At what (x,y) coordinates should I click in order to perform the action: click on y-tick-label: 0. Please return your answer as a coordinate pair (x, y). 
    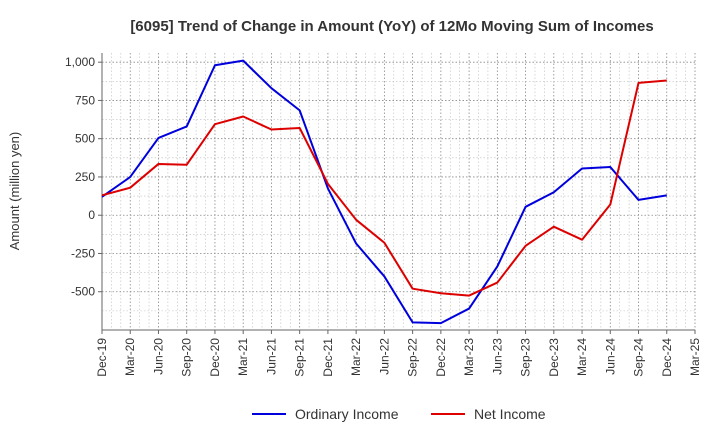
    Looking at the image, I should click on (91, 215).